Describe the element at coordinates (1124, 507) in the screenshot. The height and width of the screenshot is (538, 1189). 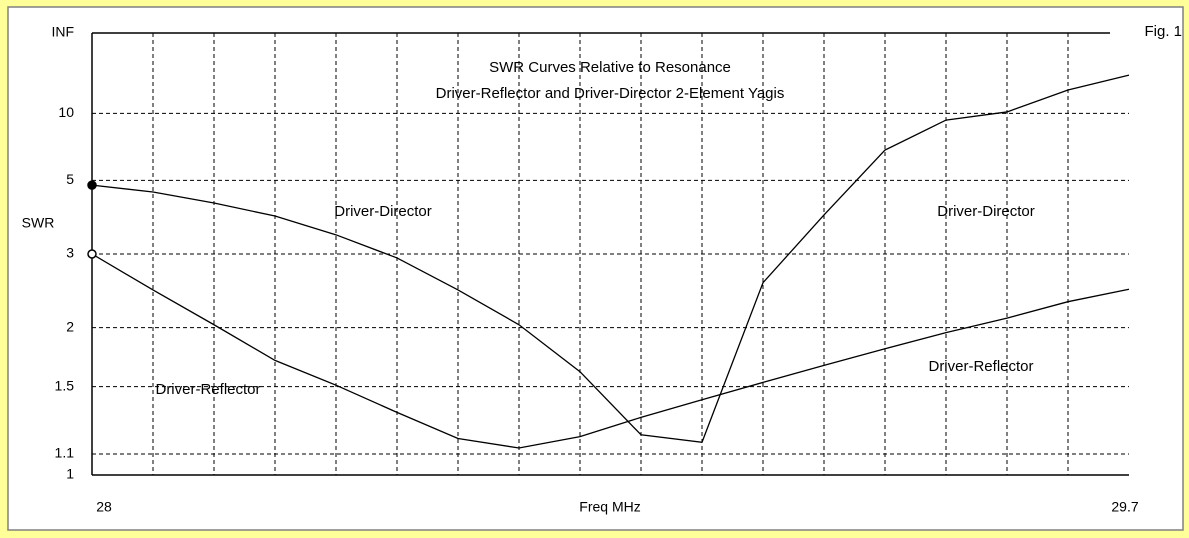
I see `x-tick-label: 29.7` at that location.